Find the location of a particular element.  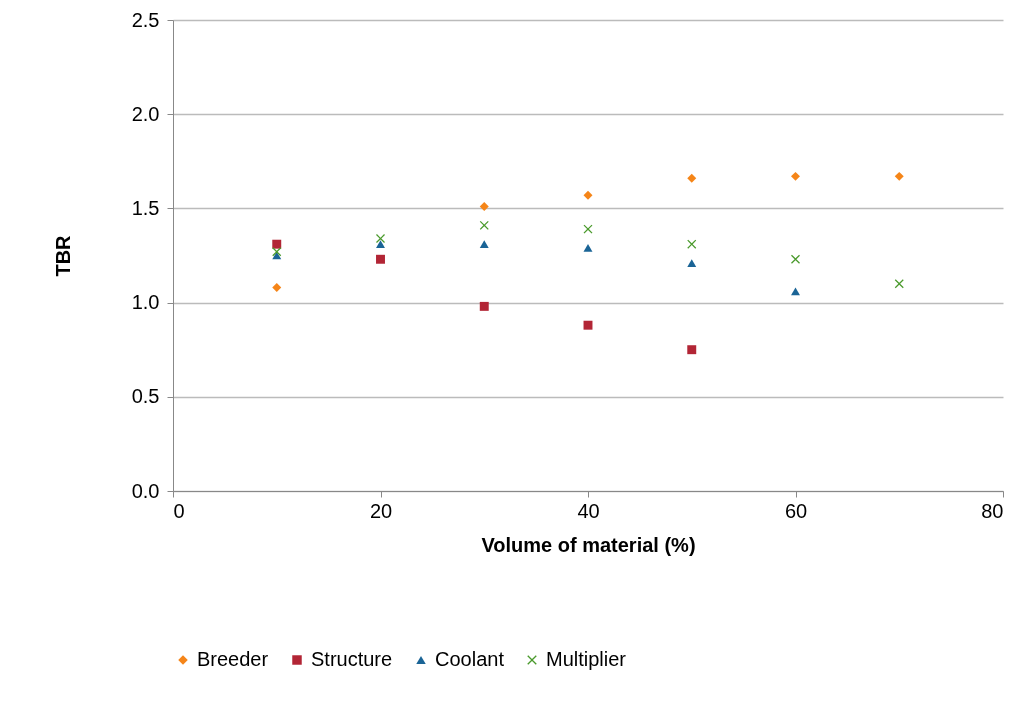

y-tick-label: 2.5 is located at coordinates (145, 19).